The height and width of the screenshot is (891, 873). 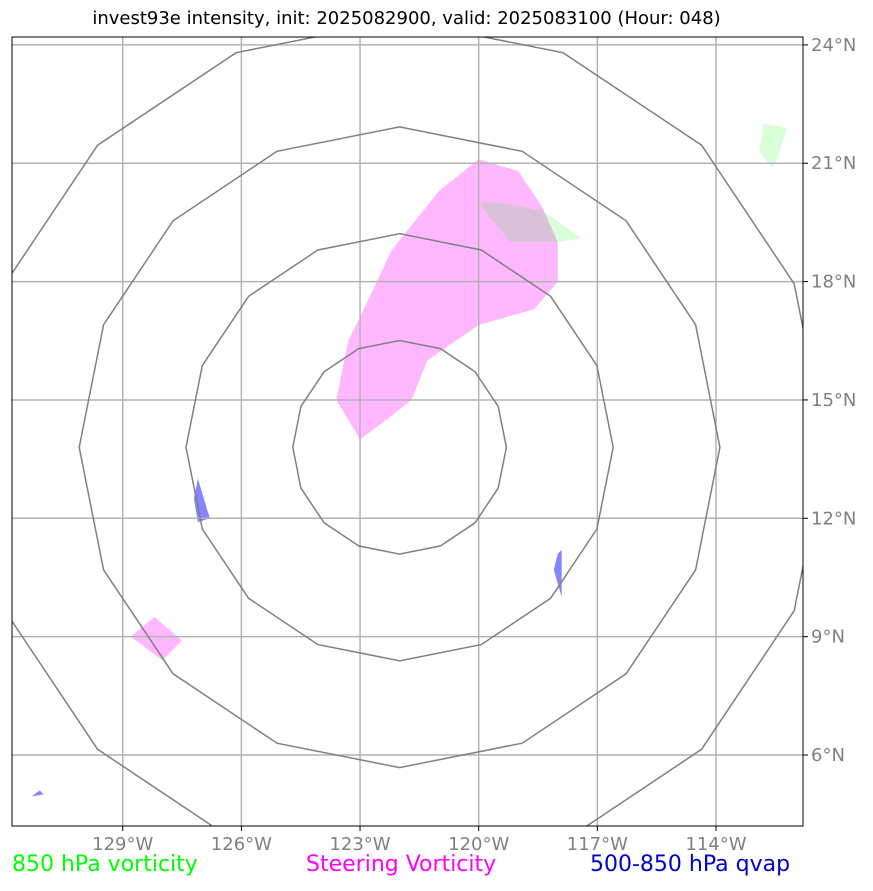 What do you see at coordinates (478, 844) in the screenshot?
I see `lon-tick-label-3: 120°W` at bounding box center [478, 844].